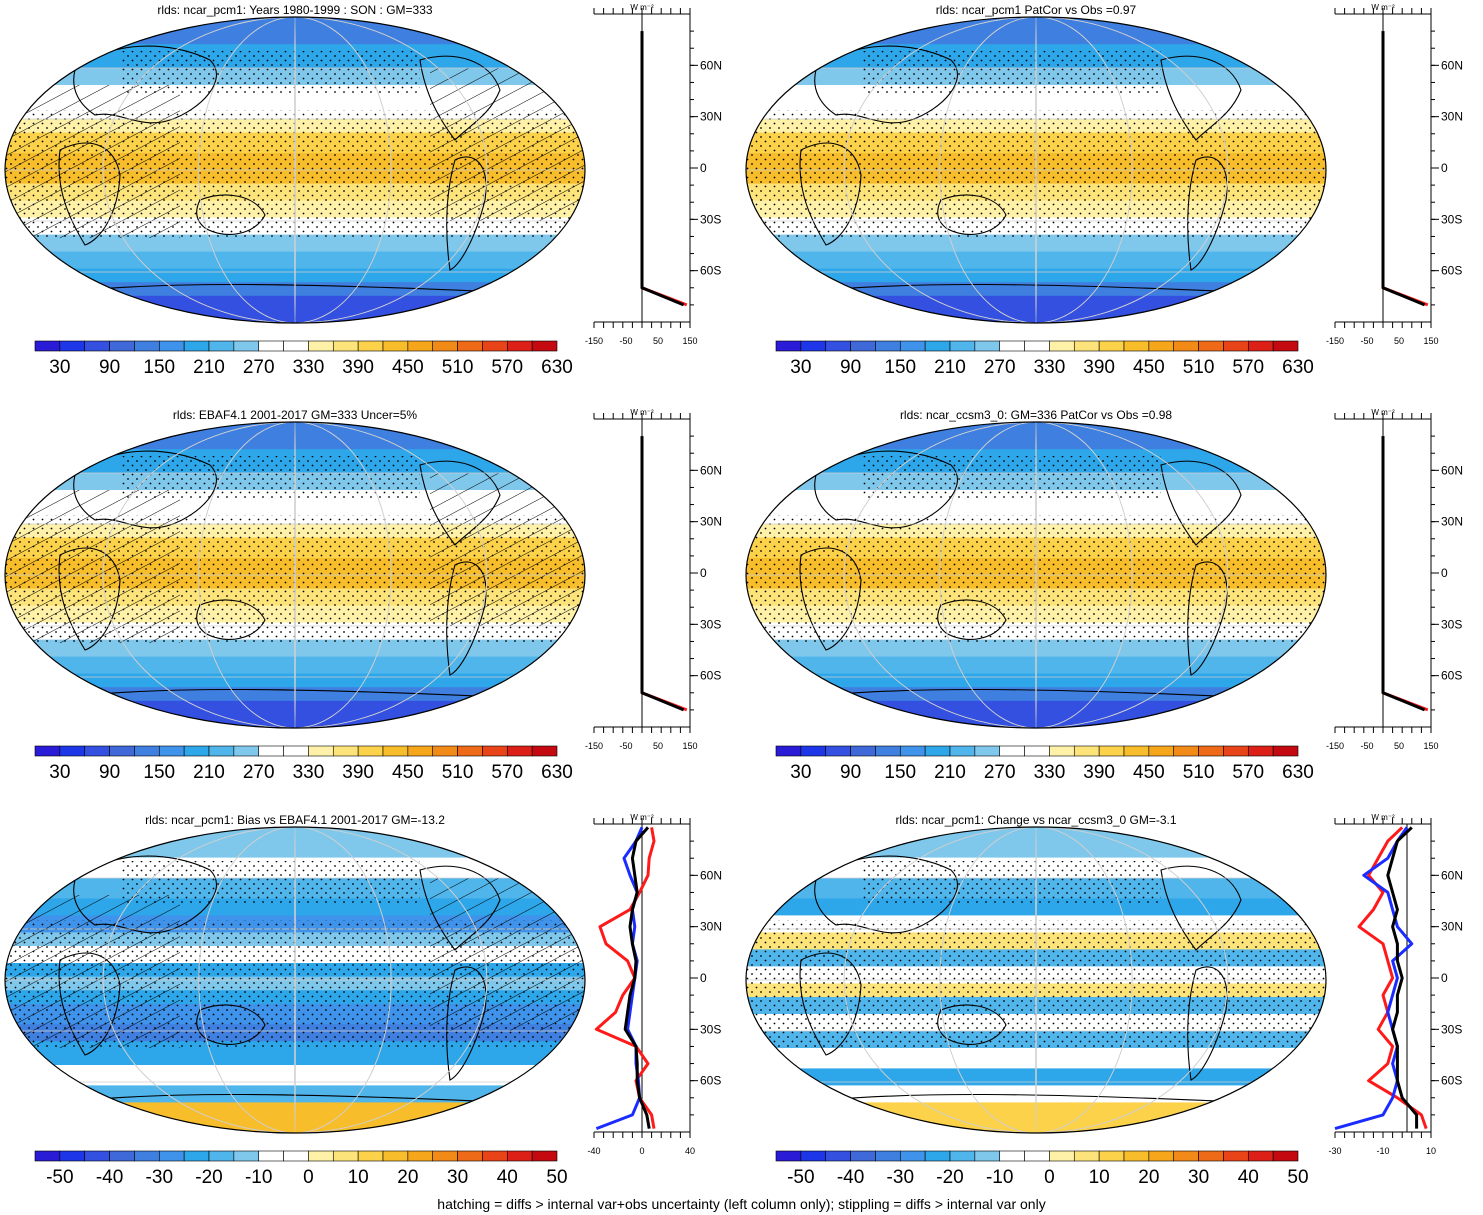 The image size is (1483, 1215). What do you see at coordinates (593, 1151) in the screenshot?
I see `profile-tick-label: -40` at bounding box center [593, 1151].